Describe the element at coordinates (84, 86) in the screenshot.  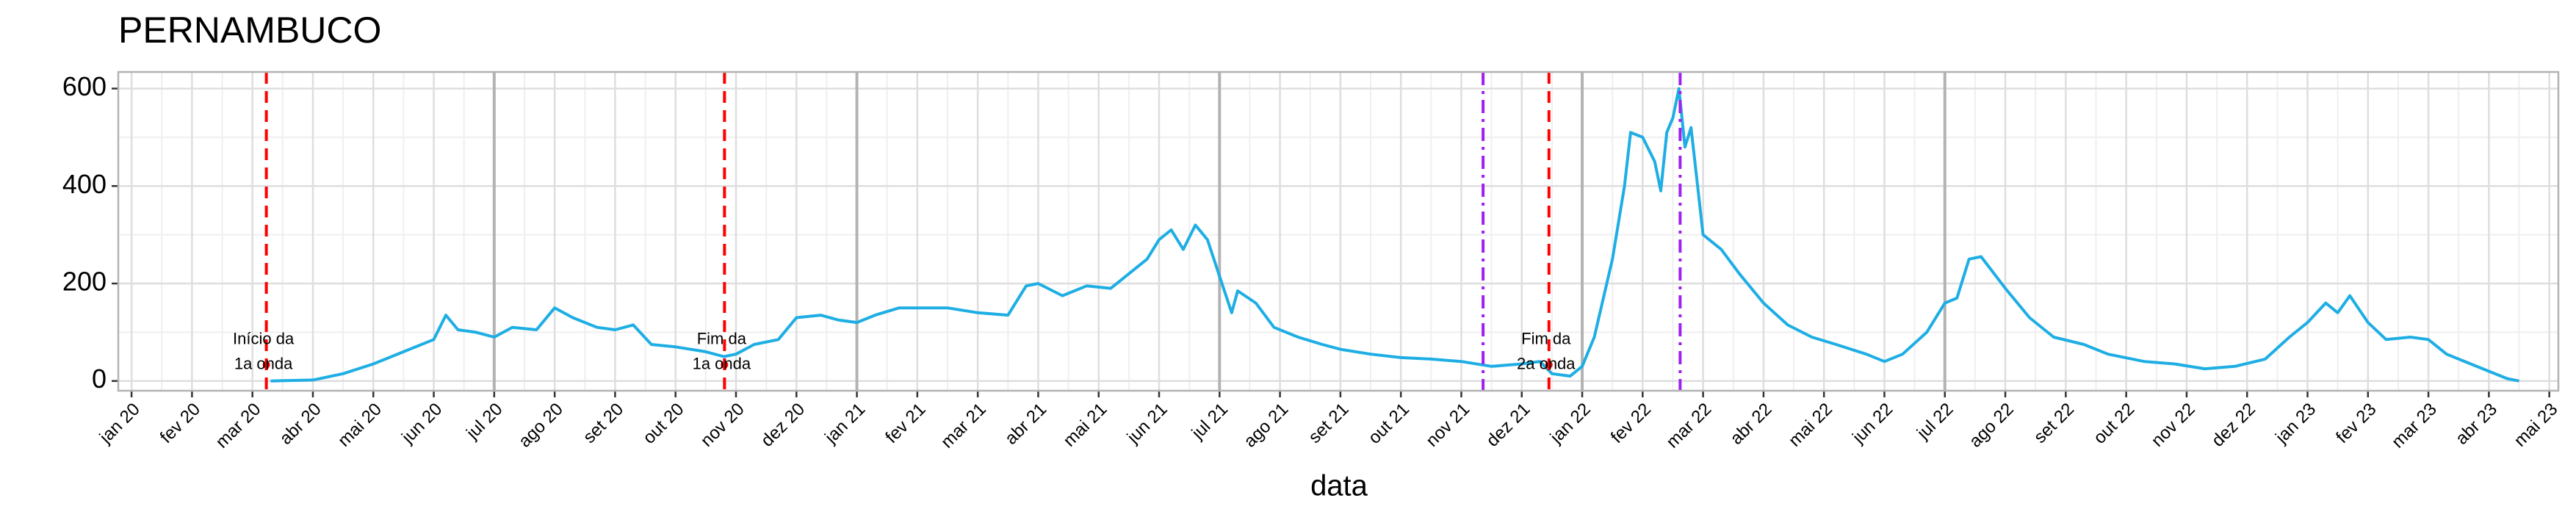
I see `y-tick-label: 600` at that location.